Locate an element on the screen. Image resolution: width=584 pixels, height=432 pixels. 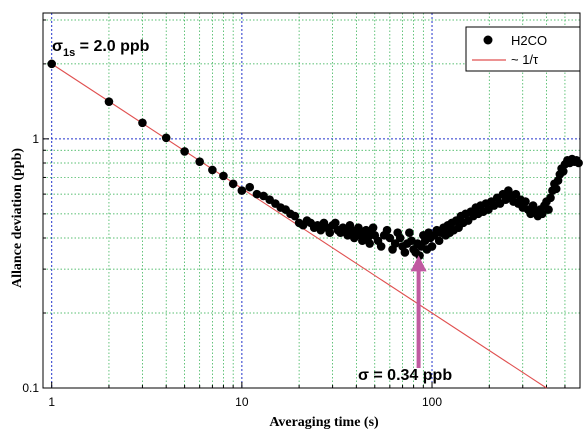
legend-box is located at coordinates (523, 49).